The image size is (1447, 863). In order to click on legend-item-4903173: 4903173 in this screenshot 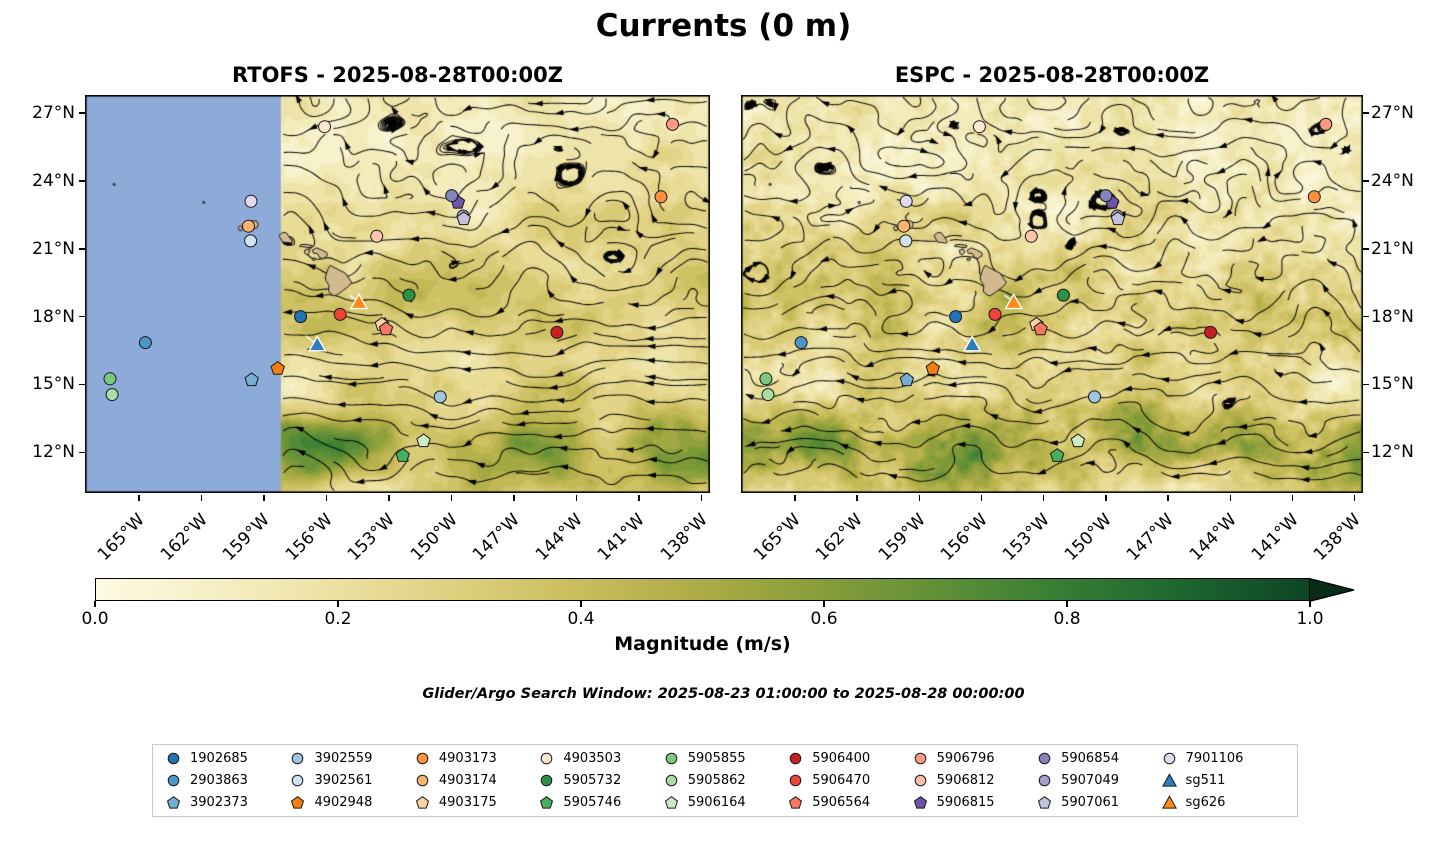, I will do `click(476, 758)`.